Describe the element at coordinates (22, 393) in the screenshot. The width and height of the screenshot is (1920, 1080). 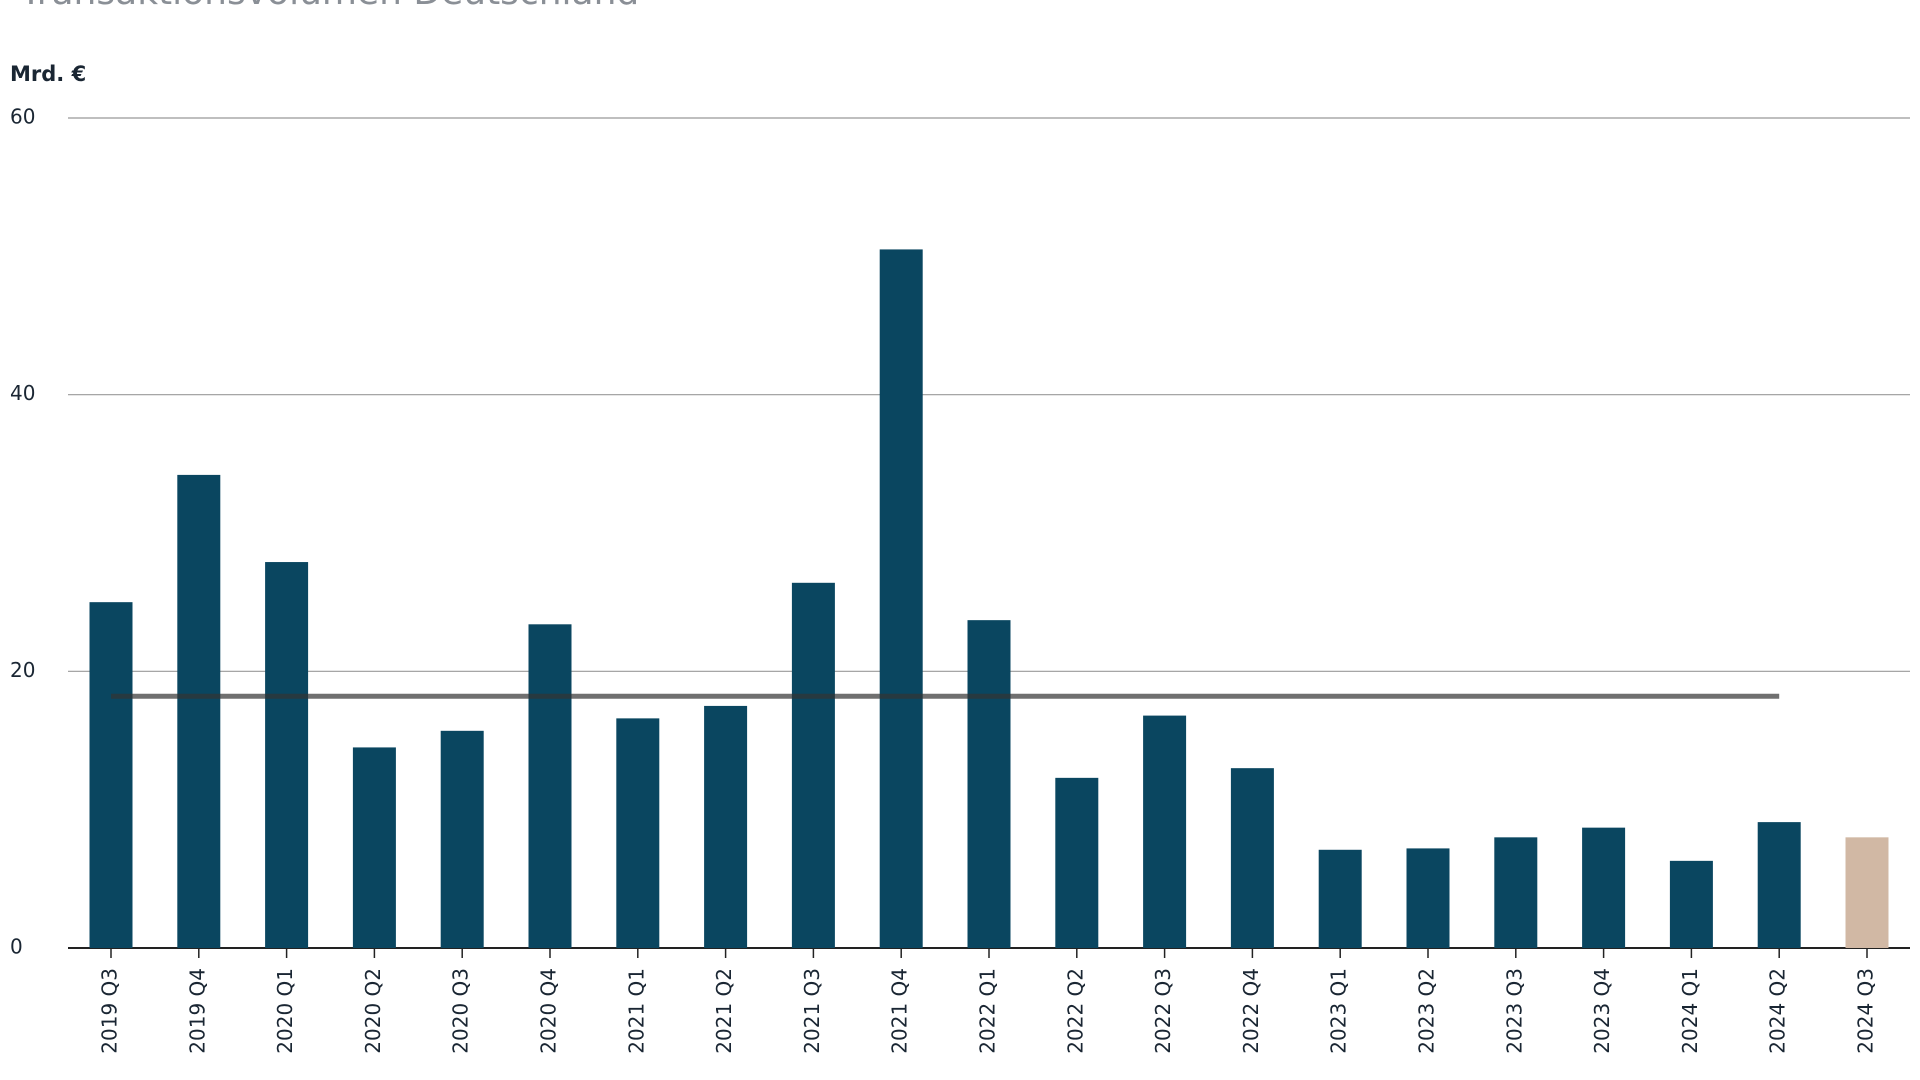
I see `y-tick-label: 40` at that location.